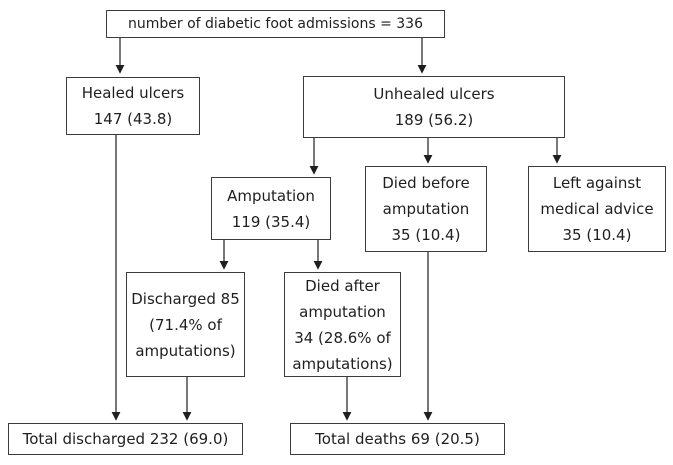 Image resolution: width=673 pixels, height=465 pixels. What do you see at coordinates (597, 209) in the screenshot?
I see `node-left-against-medical-advice: Left against medical advice 35 (10.4)` at bounding box center [597, 209].